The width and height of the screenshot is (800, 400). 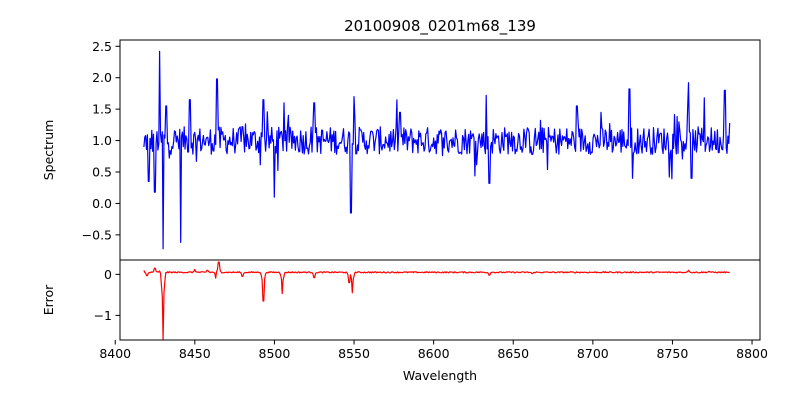 I want to click on x-tick-label: 8500, so click(x=275, y=353).